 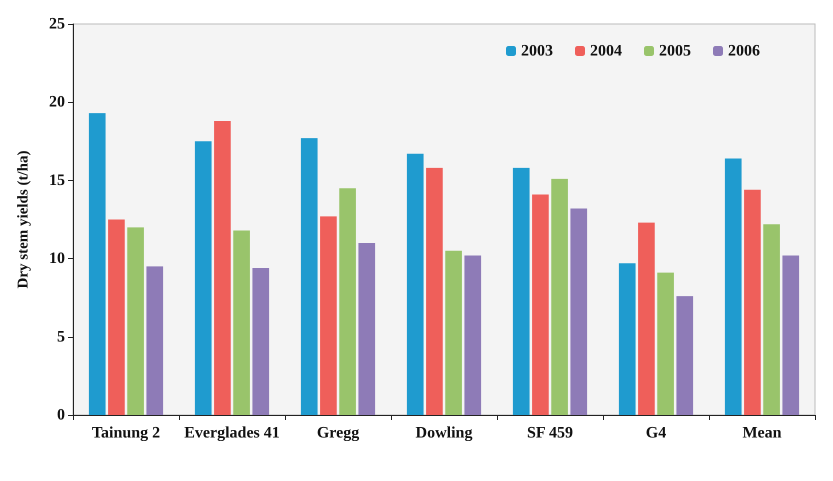 What do you see at coordinates (338, 433) in the screenshot?
I see `x-tick-label: Gregg` at bounding box center [338, 433].